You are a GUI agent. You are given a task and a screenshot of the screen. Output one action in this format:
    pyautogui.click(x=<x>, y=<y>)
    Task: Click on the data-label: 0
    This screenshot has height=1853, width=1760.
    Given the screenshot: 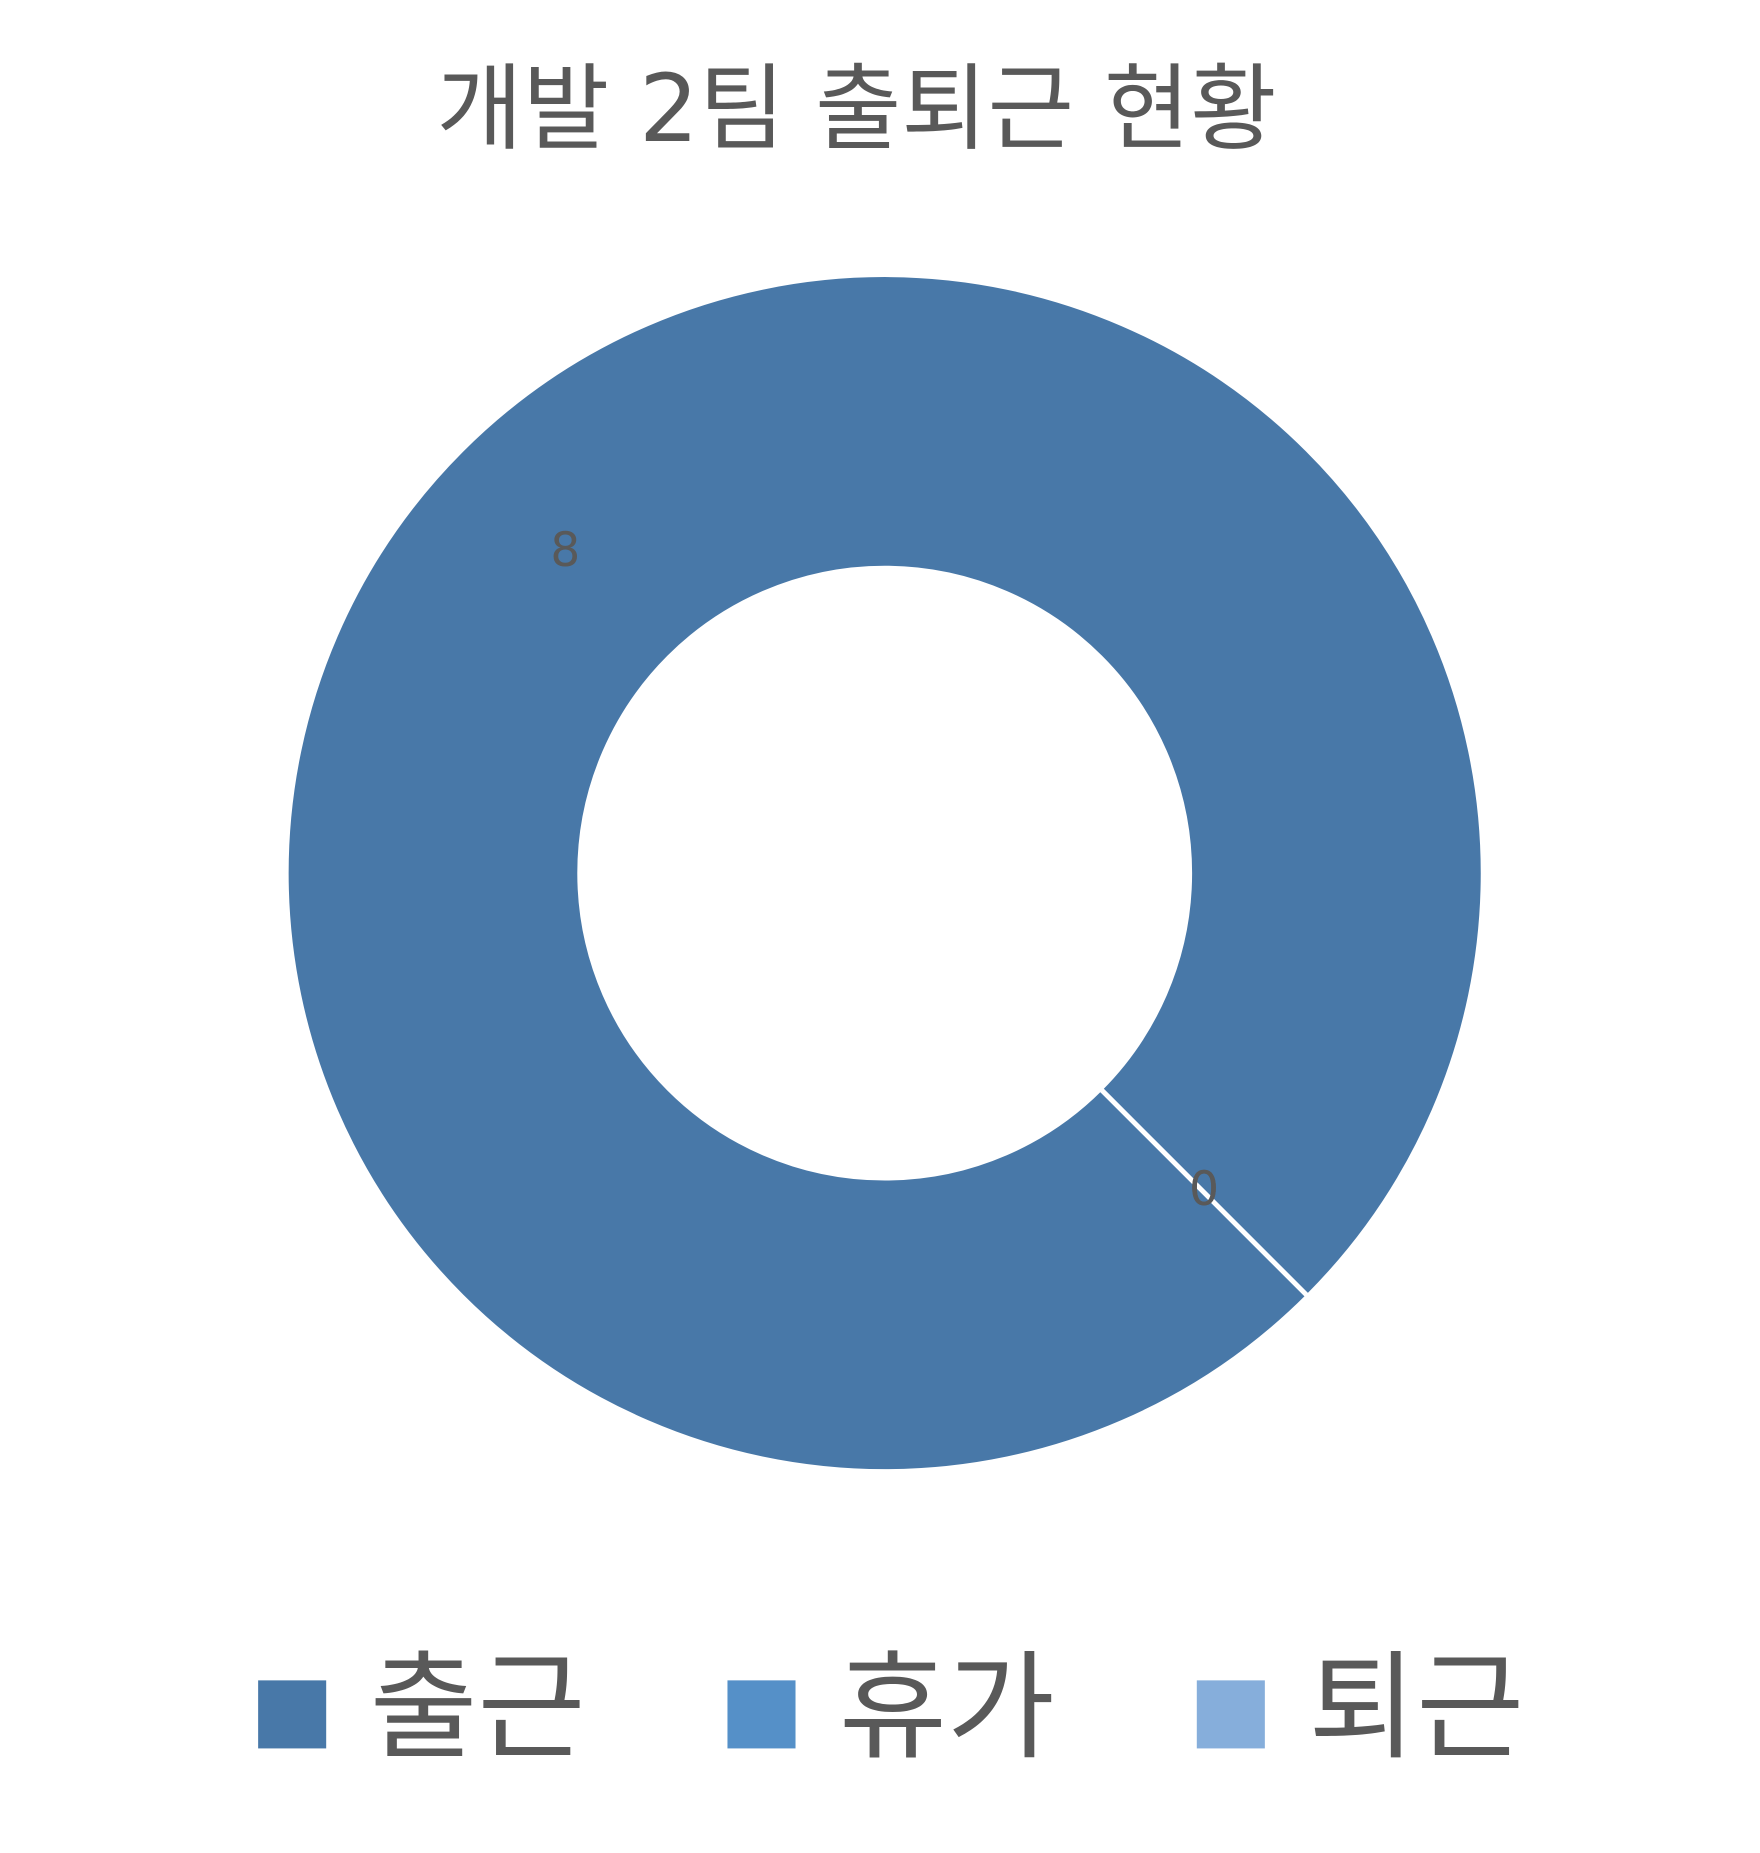 What is the action you would take?
    pyautogui.click(x=1204, y=1189)
    